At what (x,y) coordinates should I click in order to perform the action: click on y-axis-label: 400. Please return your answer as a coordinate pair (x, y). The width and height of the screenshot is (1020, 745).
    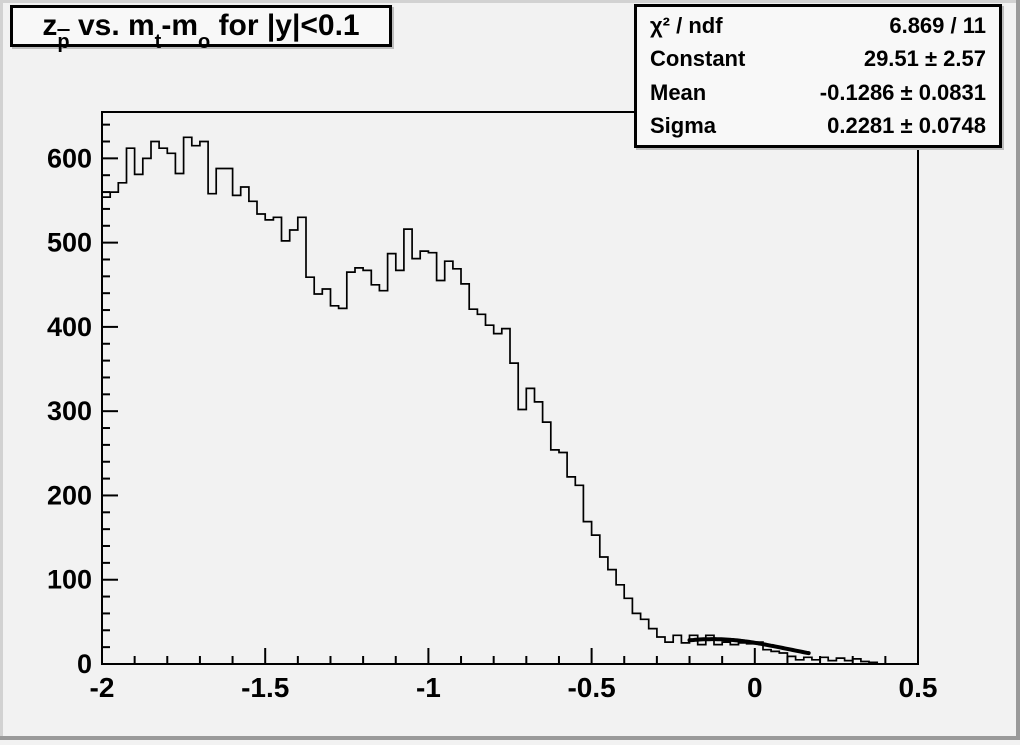
    Looking at the image, I should click on (69, 327).